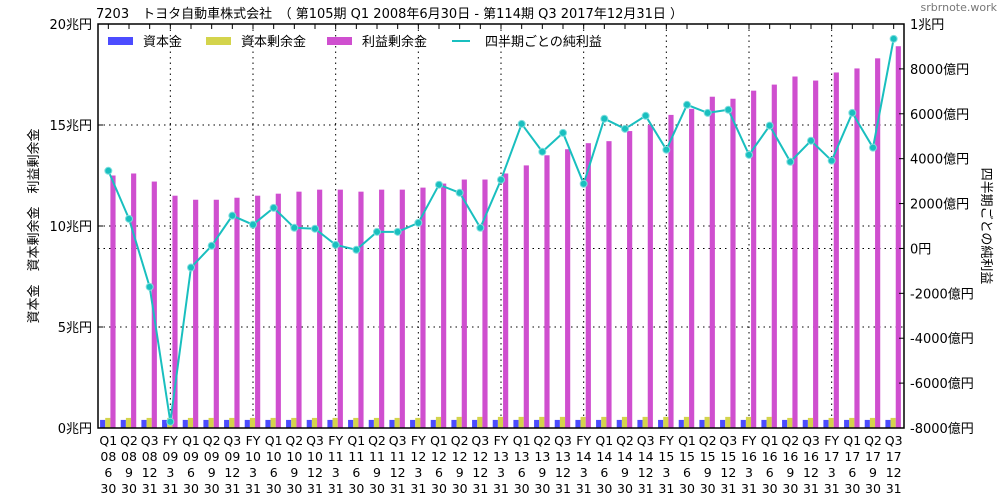  What do you see at coordinates (939, 115) in the screenshot?
I see `right-tick-label: 6000億円` at bounding box center [939, 115].